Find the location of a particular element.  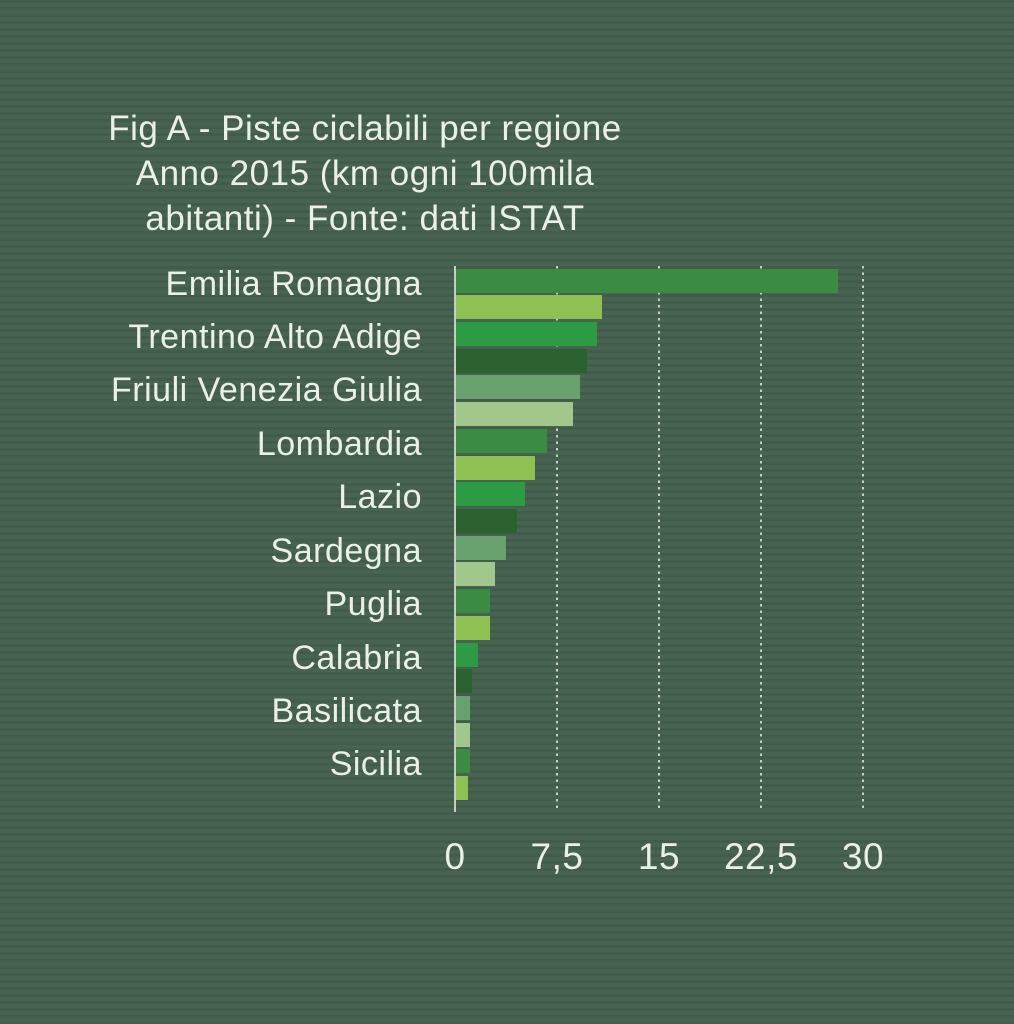

bar-trentino-alto-adige is located at coordinates (527, 333).